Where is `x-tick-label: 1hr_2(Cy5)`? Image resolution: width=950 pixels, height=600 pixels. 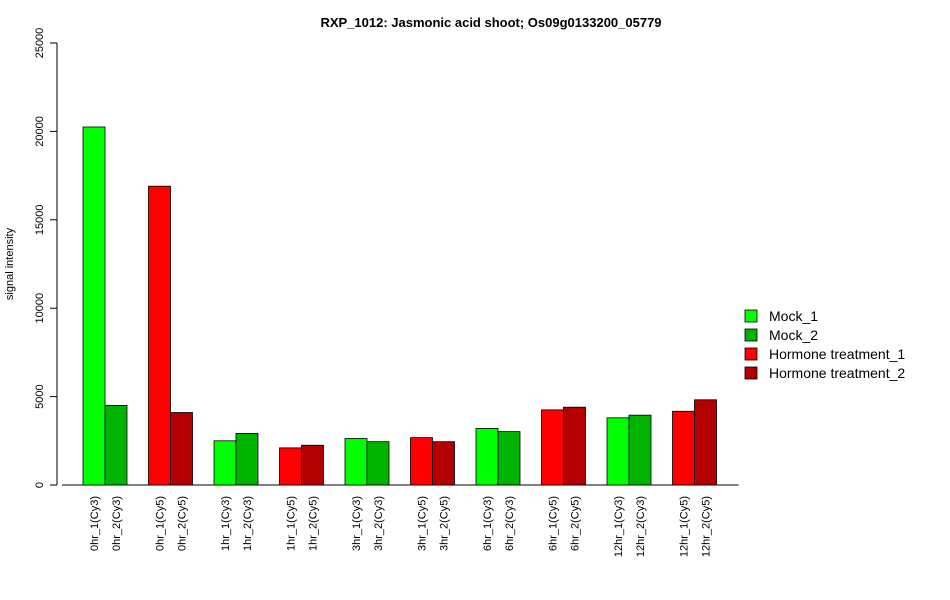
x-tick-label: 1hr_2(Cy5) is located at coordinates (314, 523).